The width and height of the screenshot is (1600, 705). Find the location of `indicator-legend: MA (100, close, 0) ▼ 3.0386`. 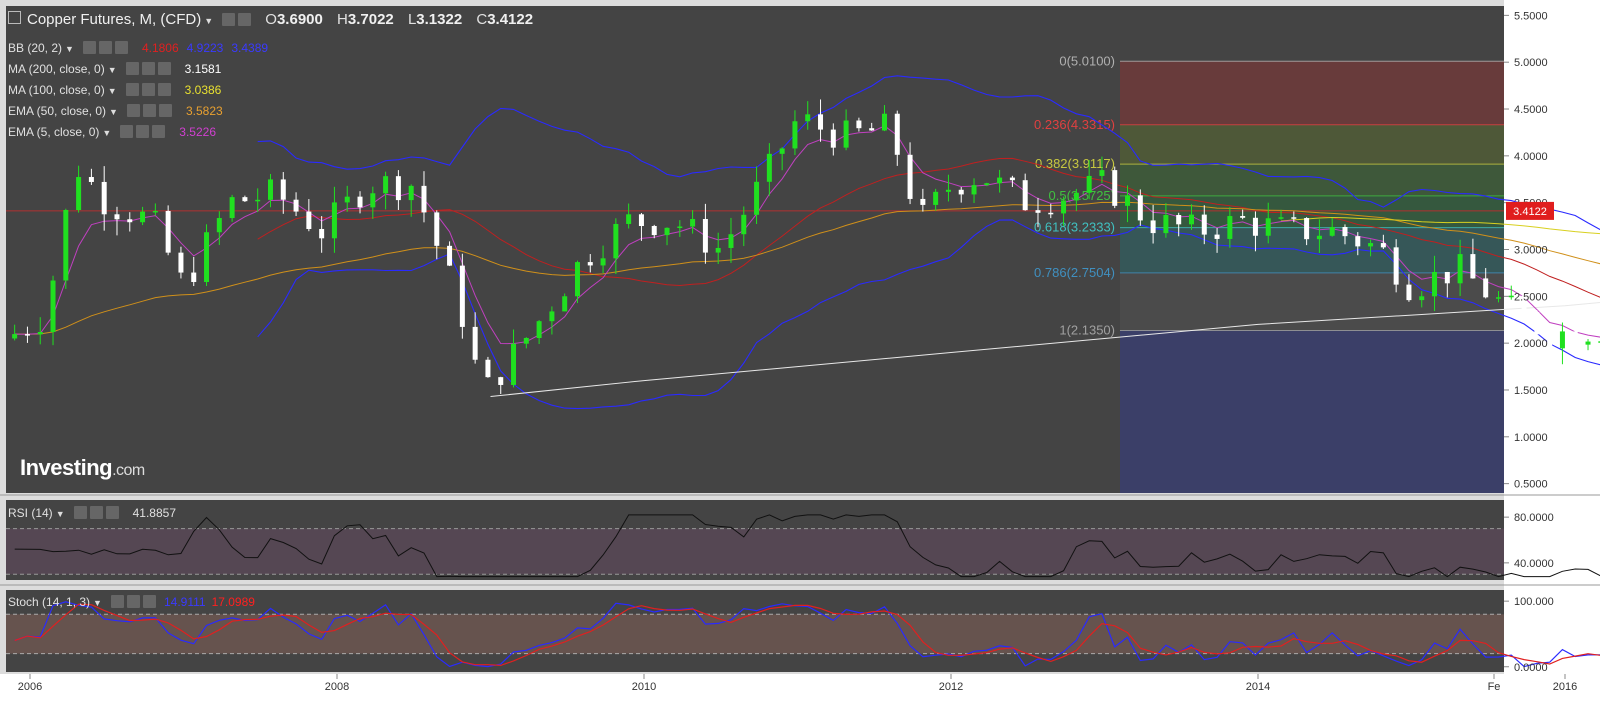

indicator-legend: MA (100, close, 0) ▼ 3.0386 is located at coordinates (114, 90).